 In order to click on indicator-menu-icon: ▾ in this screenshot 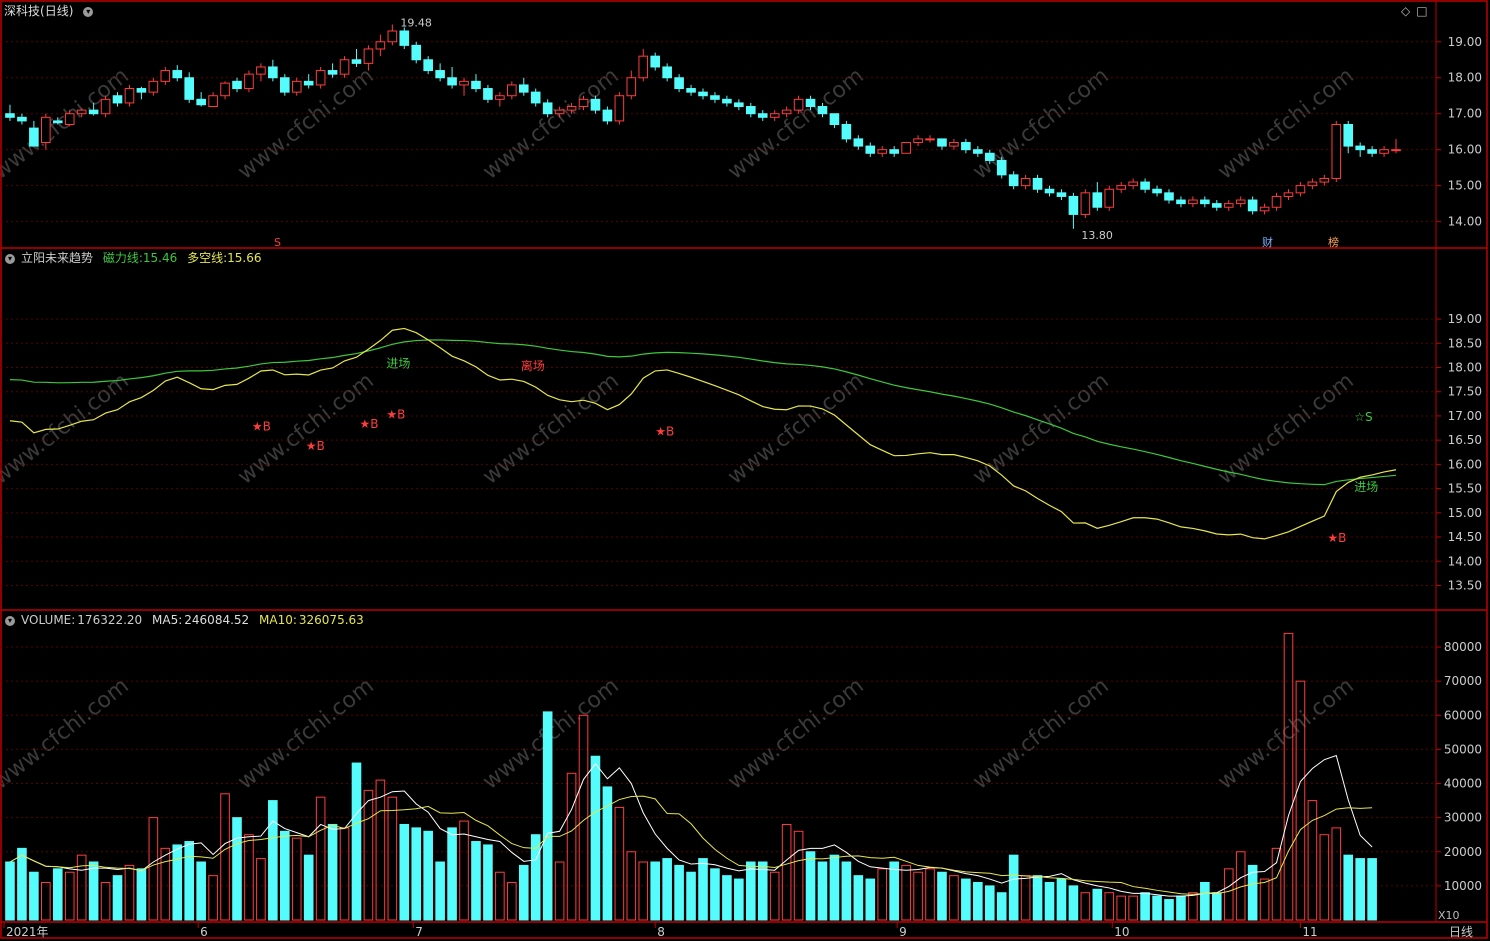, I will do `click(10, 258)`.